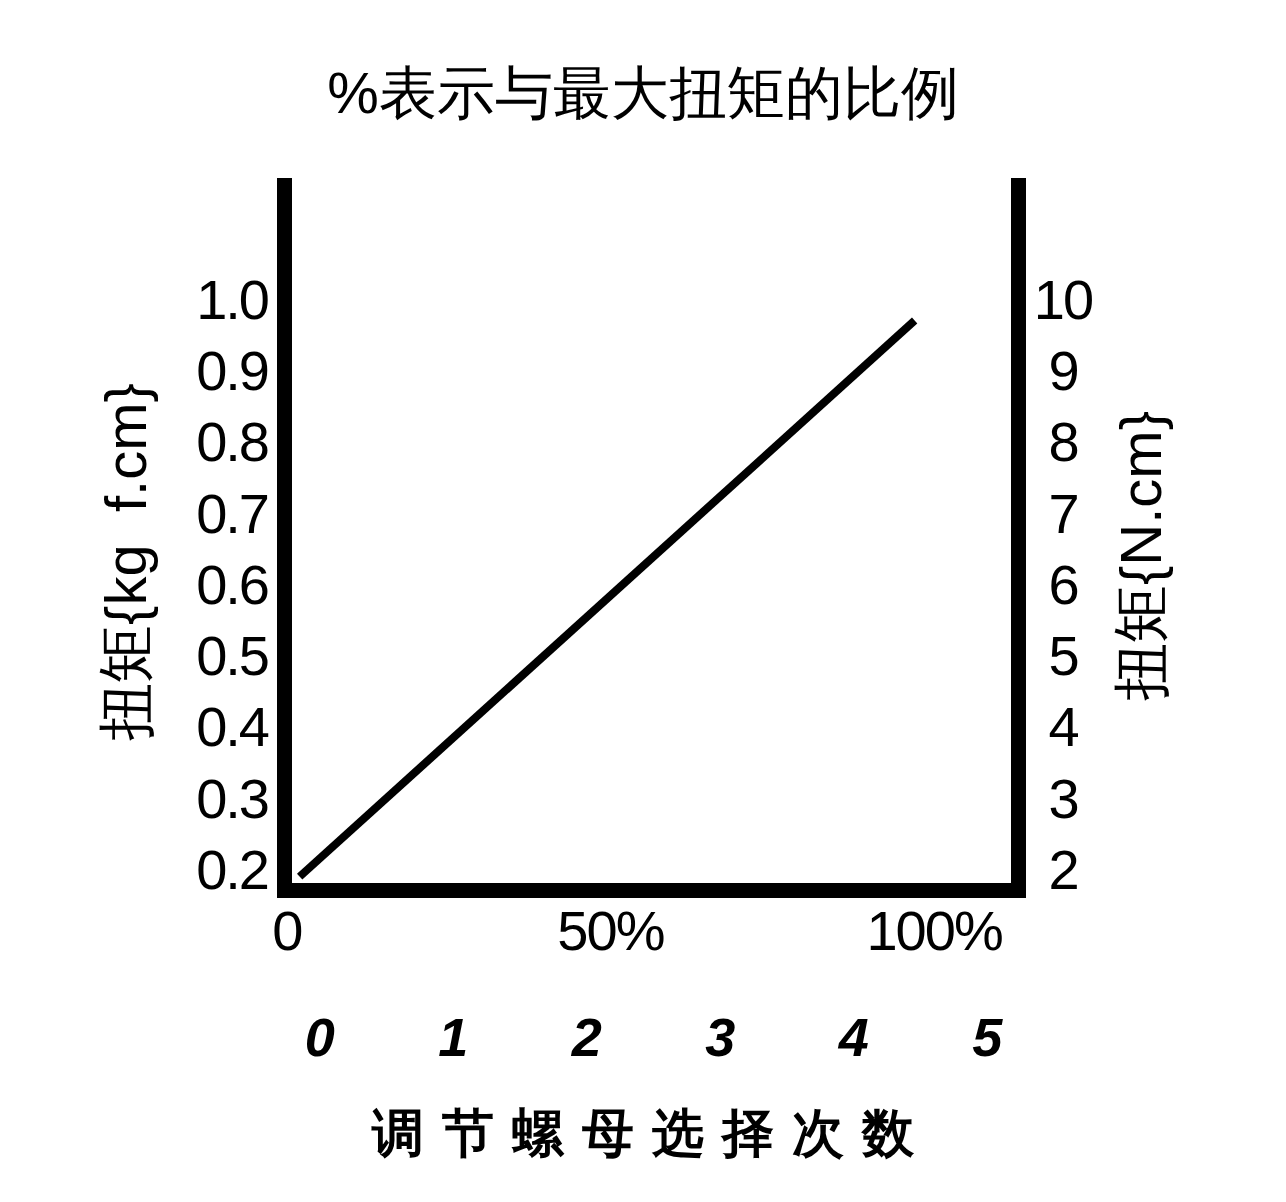 The image size is (1286, 1202). What do you see at coordinates (232, 584) in the screenshot?
I see `y-tick-label: 0.6` at bounding box center [232, 584].